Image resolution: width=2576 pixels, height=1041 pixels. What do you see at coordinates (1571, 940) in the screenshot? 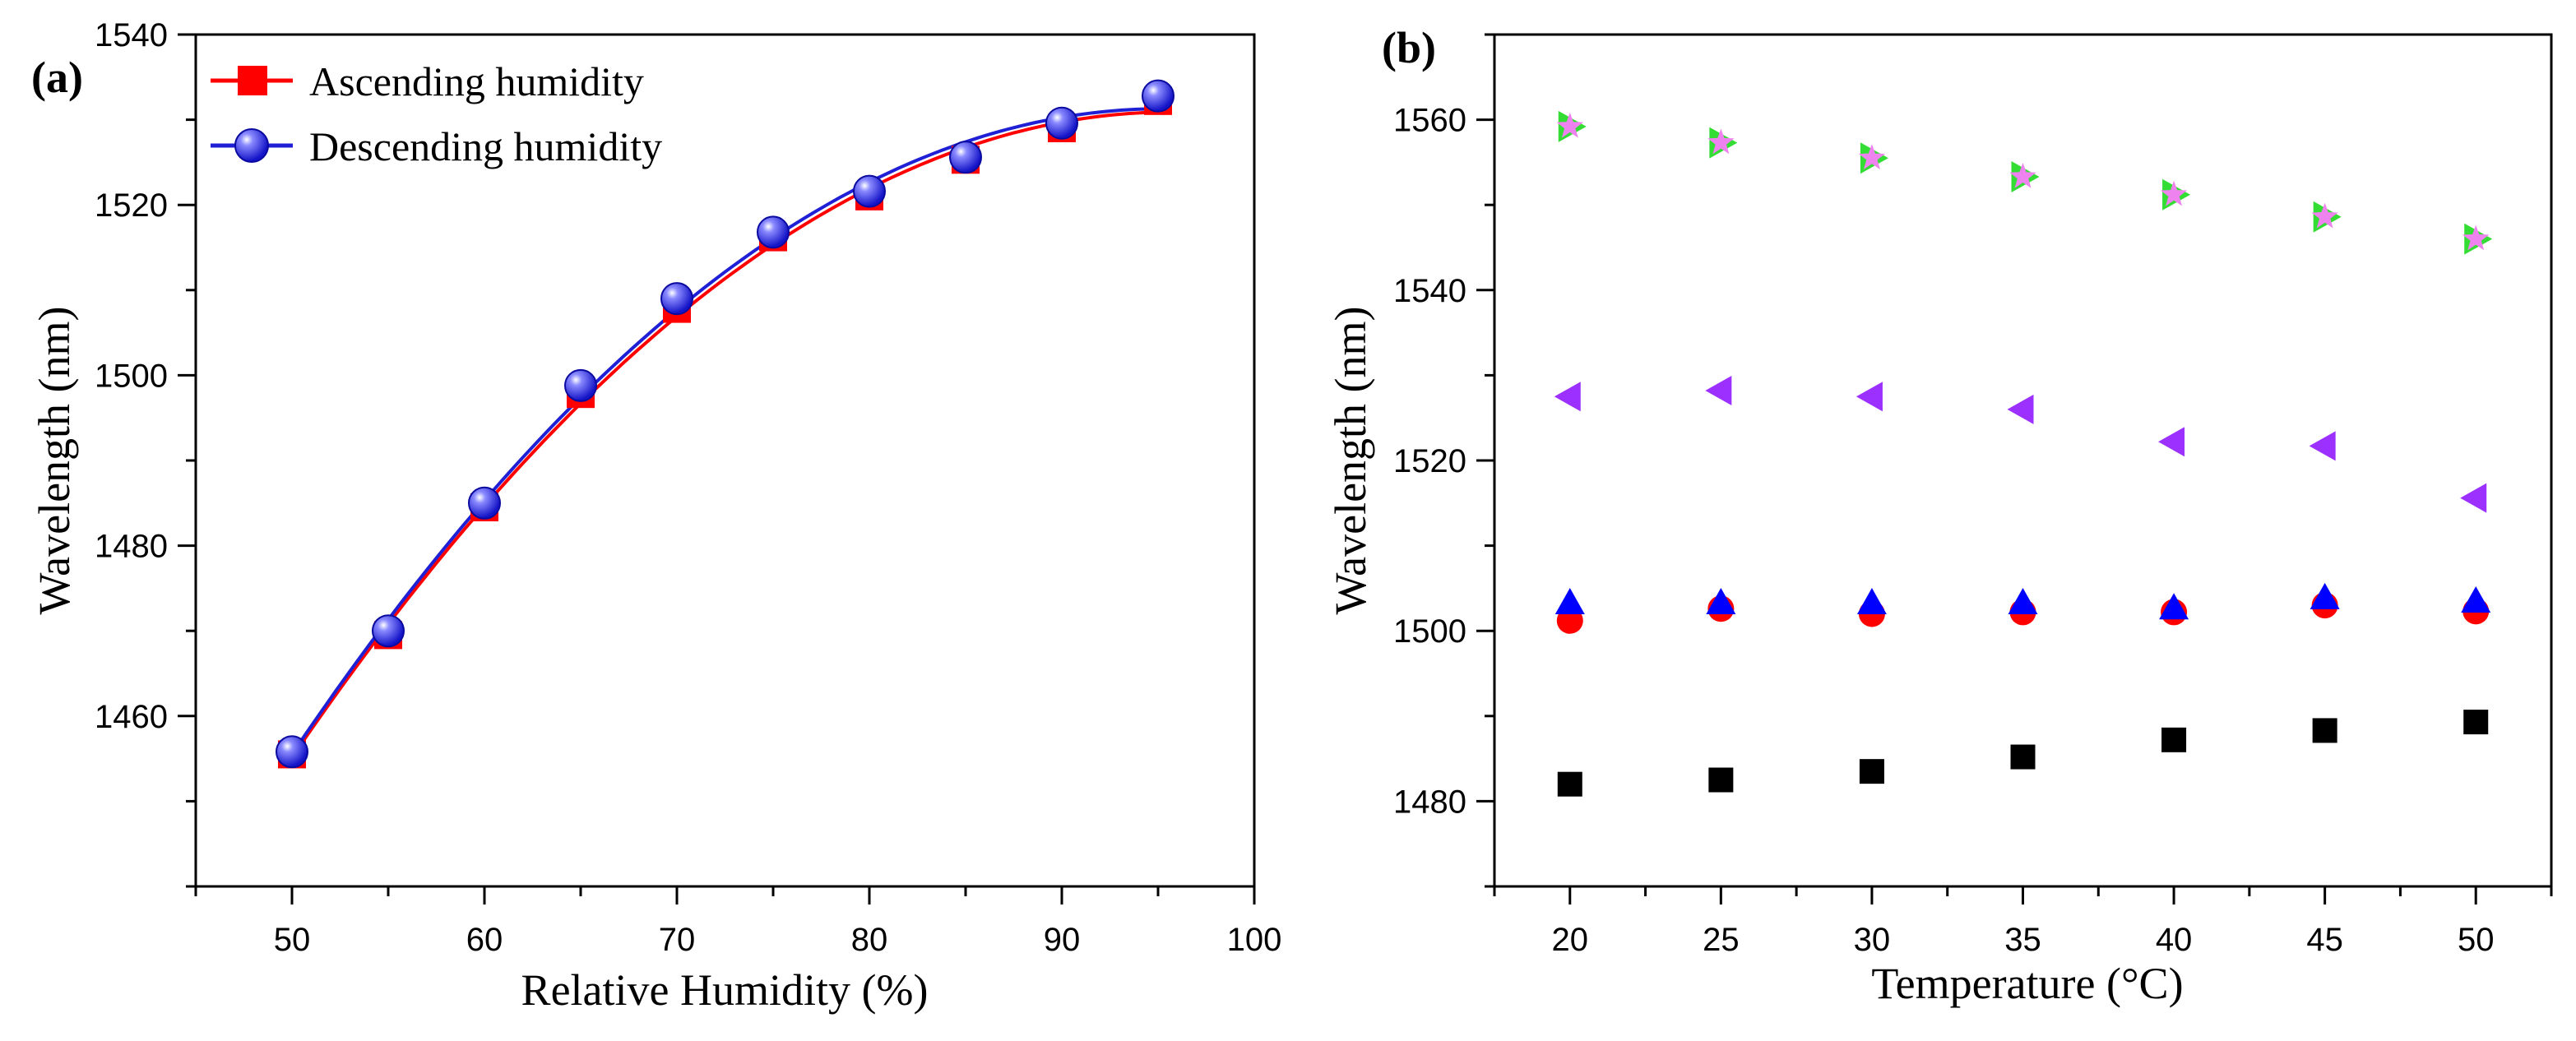
I see `panel-b-x-tick-label: 20` at bounding box center [1571, 940].